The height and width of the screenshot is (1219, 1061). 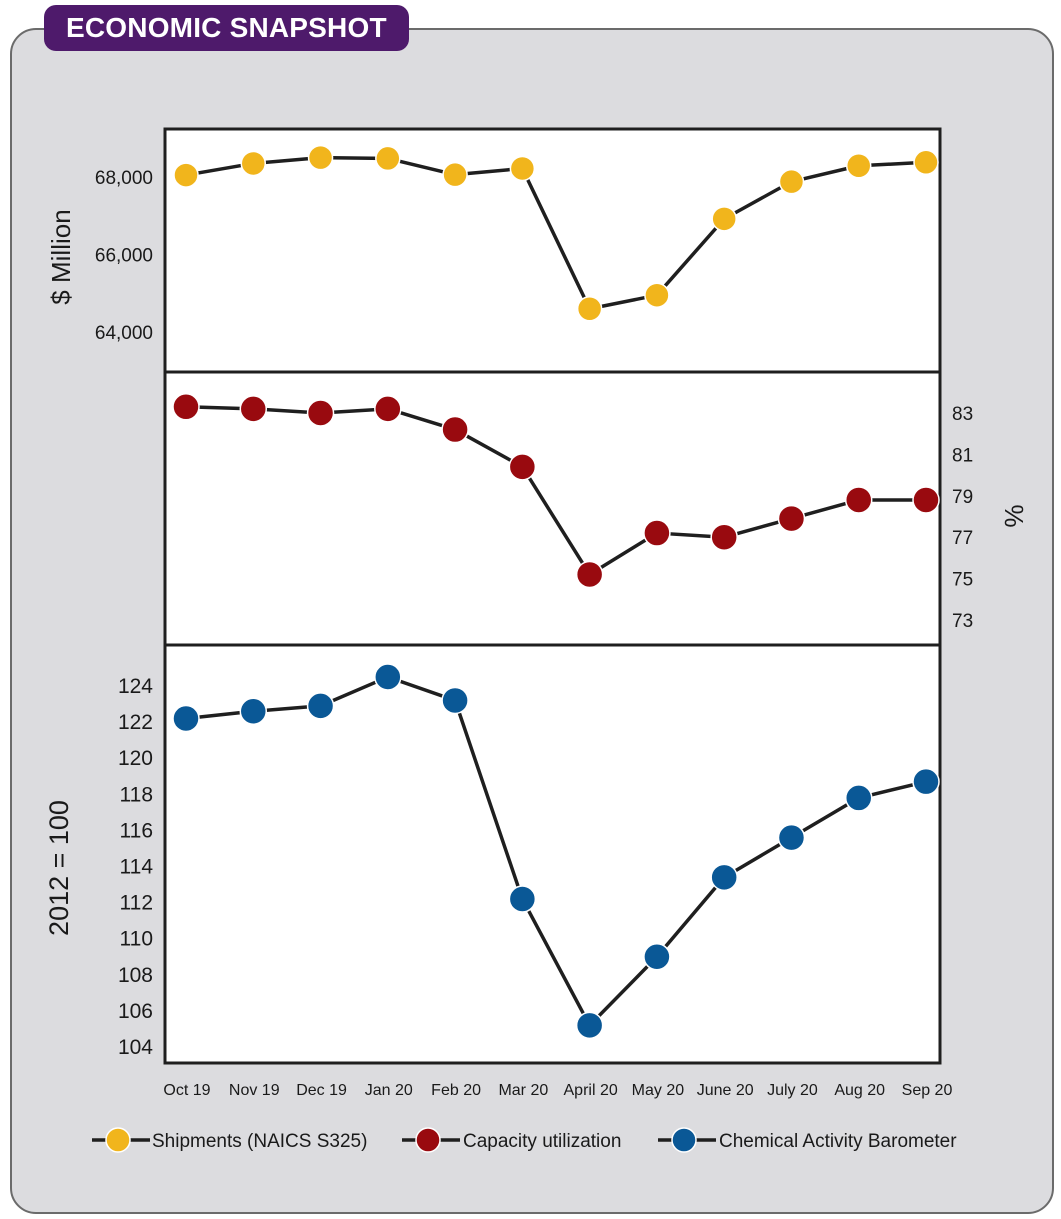 I want to click on y-tick-label: 73, so click(x=962, y=621).